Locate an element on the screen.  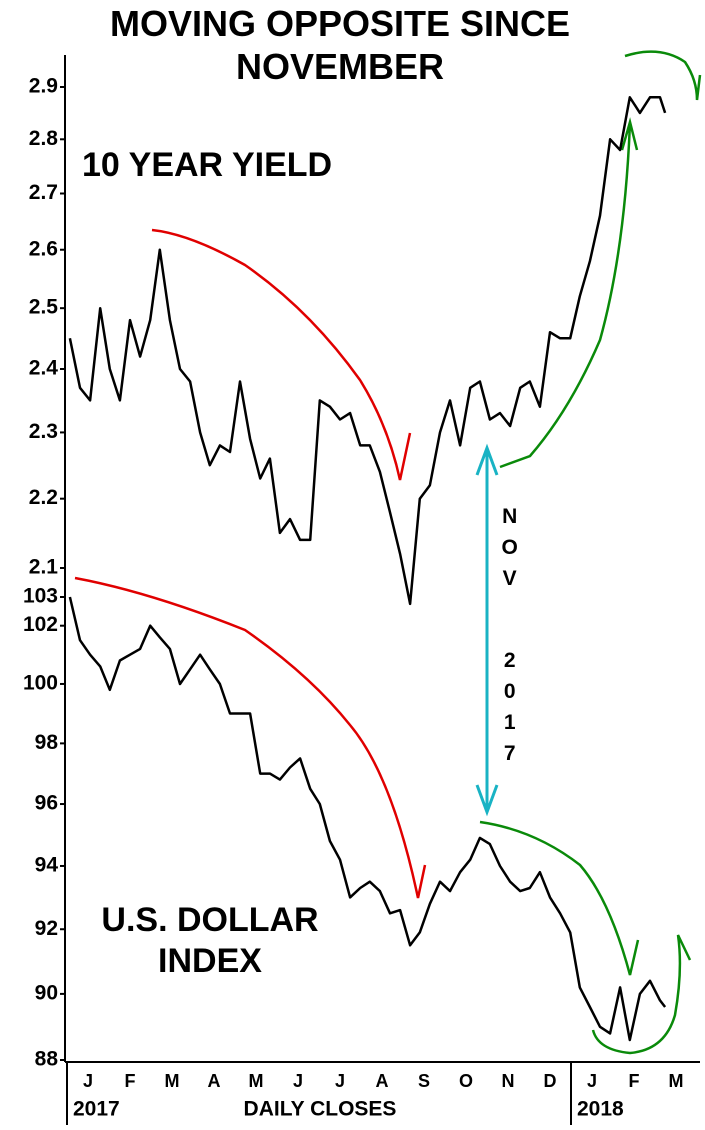
chart-title: MOVING OPPOSITE SINCE NOVEMBER is located at coordinates (340, 45).